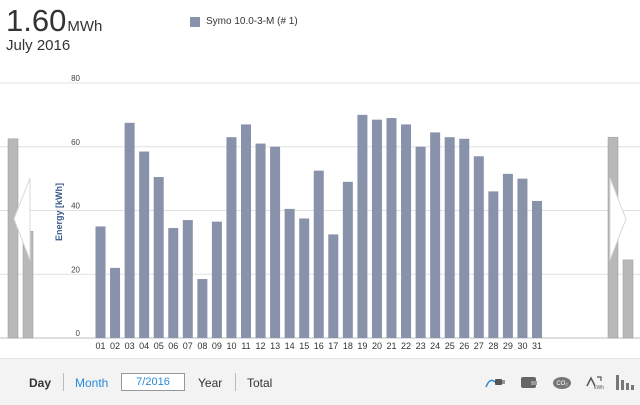  What do you see at coordinates (320, 381) in the screenshot?
I see `bottom-toolbar: Day Month 7/2016 Year Total CO₂ kWh` at bounding box center [320, 381].